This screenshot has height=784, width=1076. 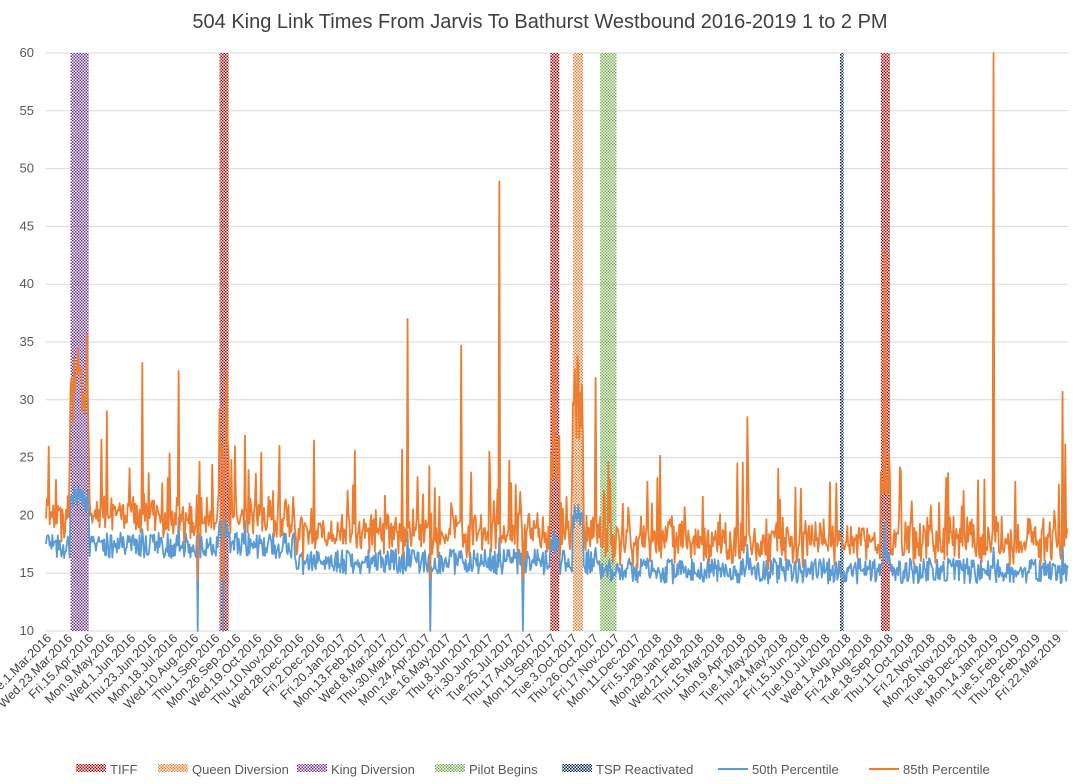 I want to click on y-tick-label: 40, so click(x=27, y=283).